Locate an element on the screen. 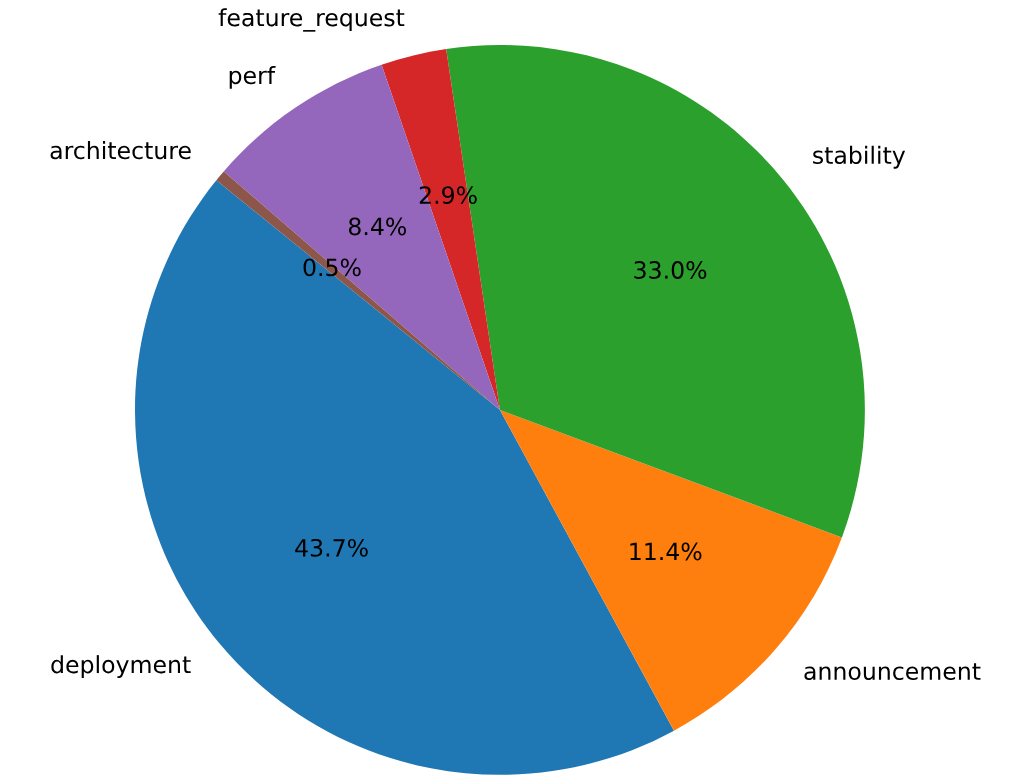  slice-label: announcement is located at coordinates (892, 672).